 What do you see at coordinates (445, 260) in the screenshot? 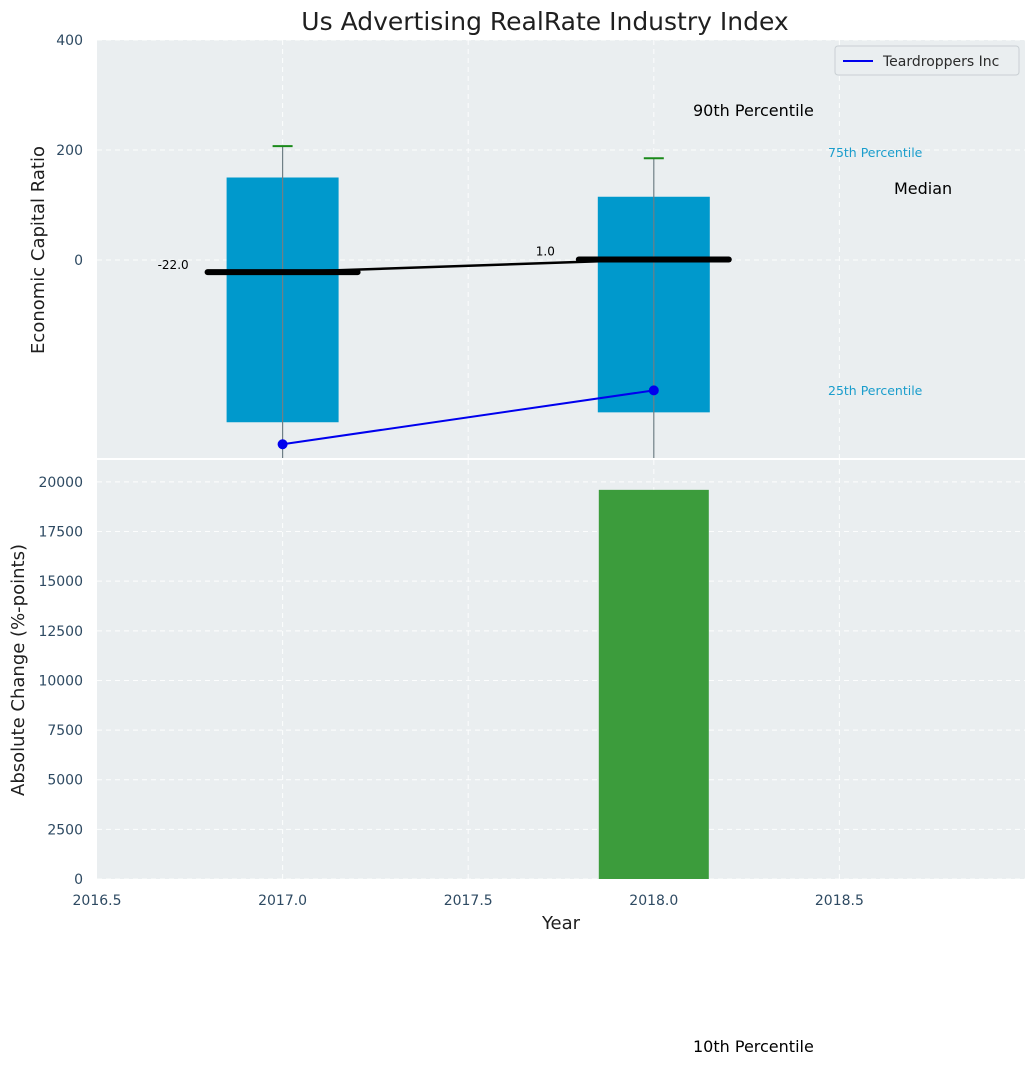
I see `median-series: -22.0 1.0` at bounding box center [445, 260].